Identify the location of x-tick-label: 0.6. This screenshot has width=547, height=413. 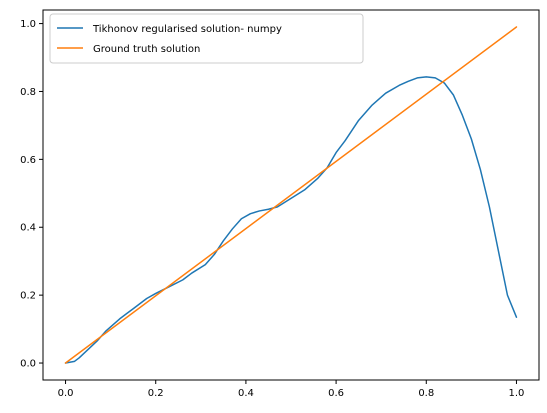
(336, 393).